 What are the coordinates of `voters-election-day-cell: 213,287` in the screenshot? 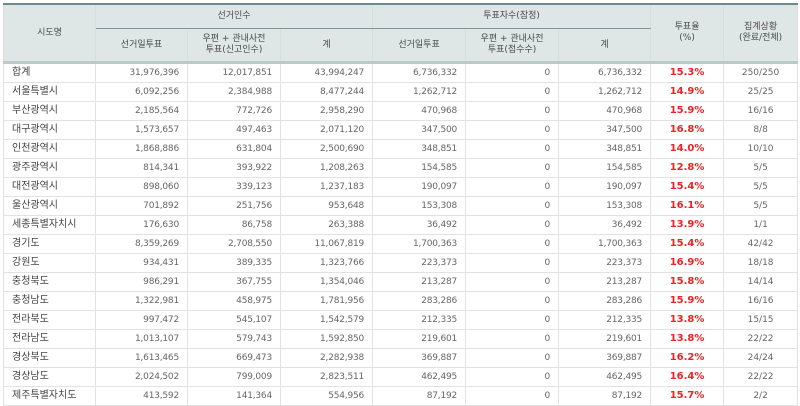 It's located at (419, 282).